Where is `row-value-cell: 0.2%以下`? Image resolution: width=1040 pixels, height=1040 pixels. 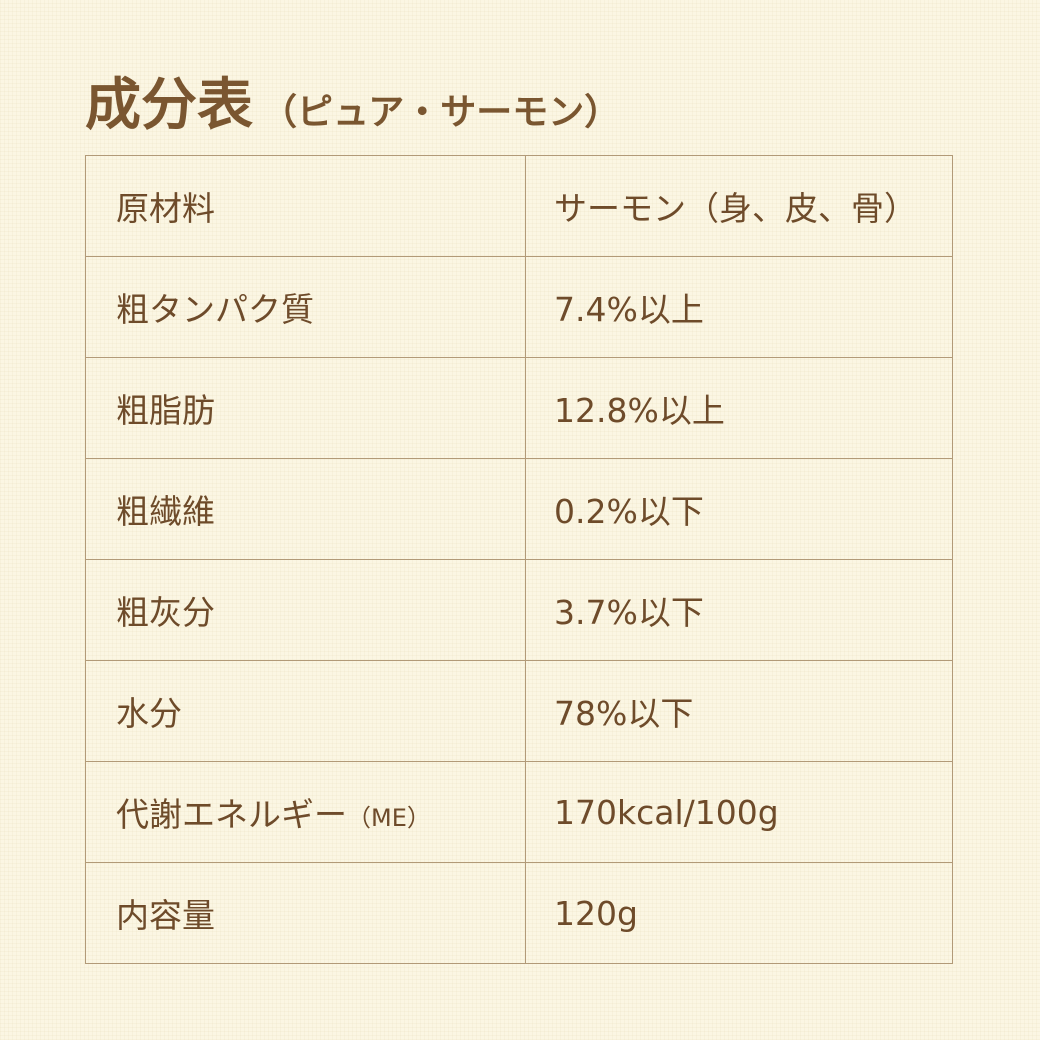 row-value-cell: 0.2%以下 is located at coordinates (739, 509).